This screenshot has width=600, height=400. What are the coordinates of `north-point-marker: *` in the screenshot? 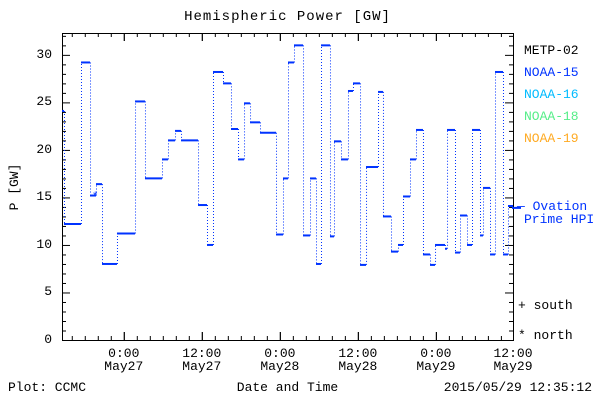 It's located at (95, 198).